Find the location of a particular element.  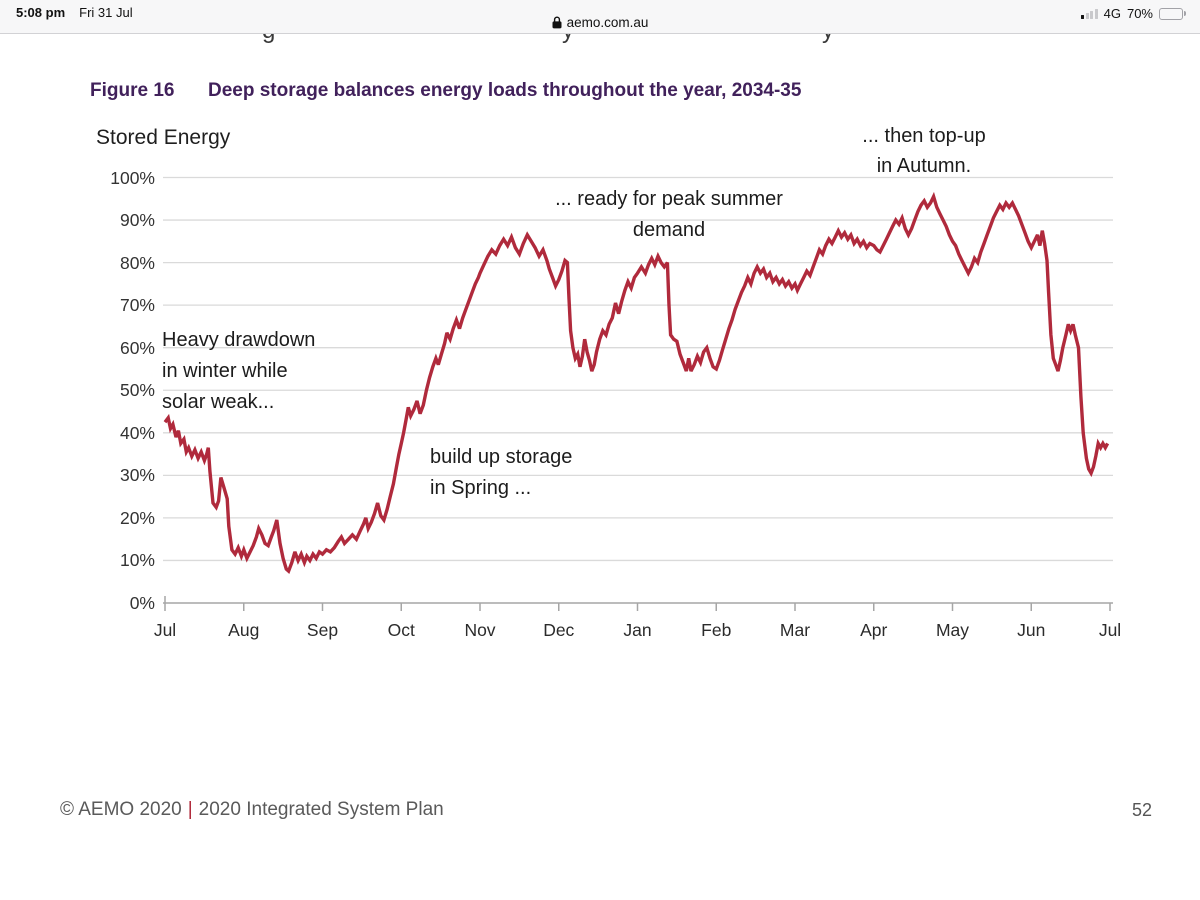

x-axis-label: Aug is located at coordinates (244, 630).